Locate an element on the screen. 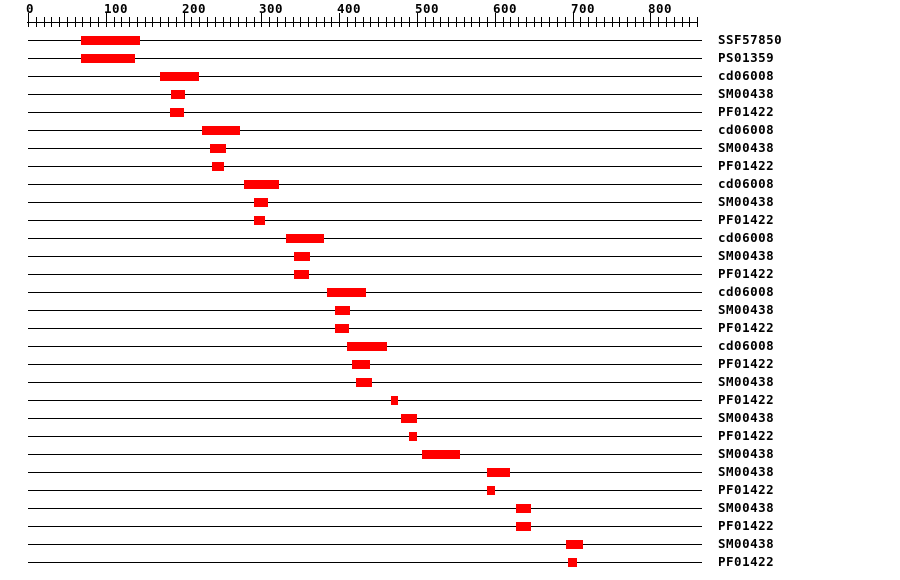 This screenshot has width=900, height=580. ruler-tick-label: 400 is located at coordinates (349, 8).